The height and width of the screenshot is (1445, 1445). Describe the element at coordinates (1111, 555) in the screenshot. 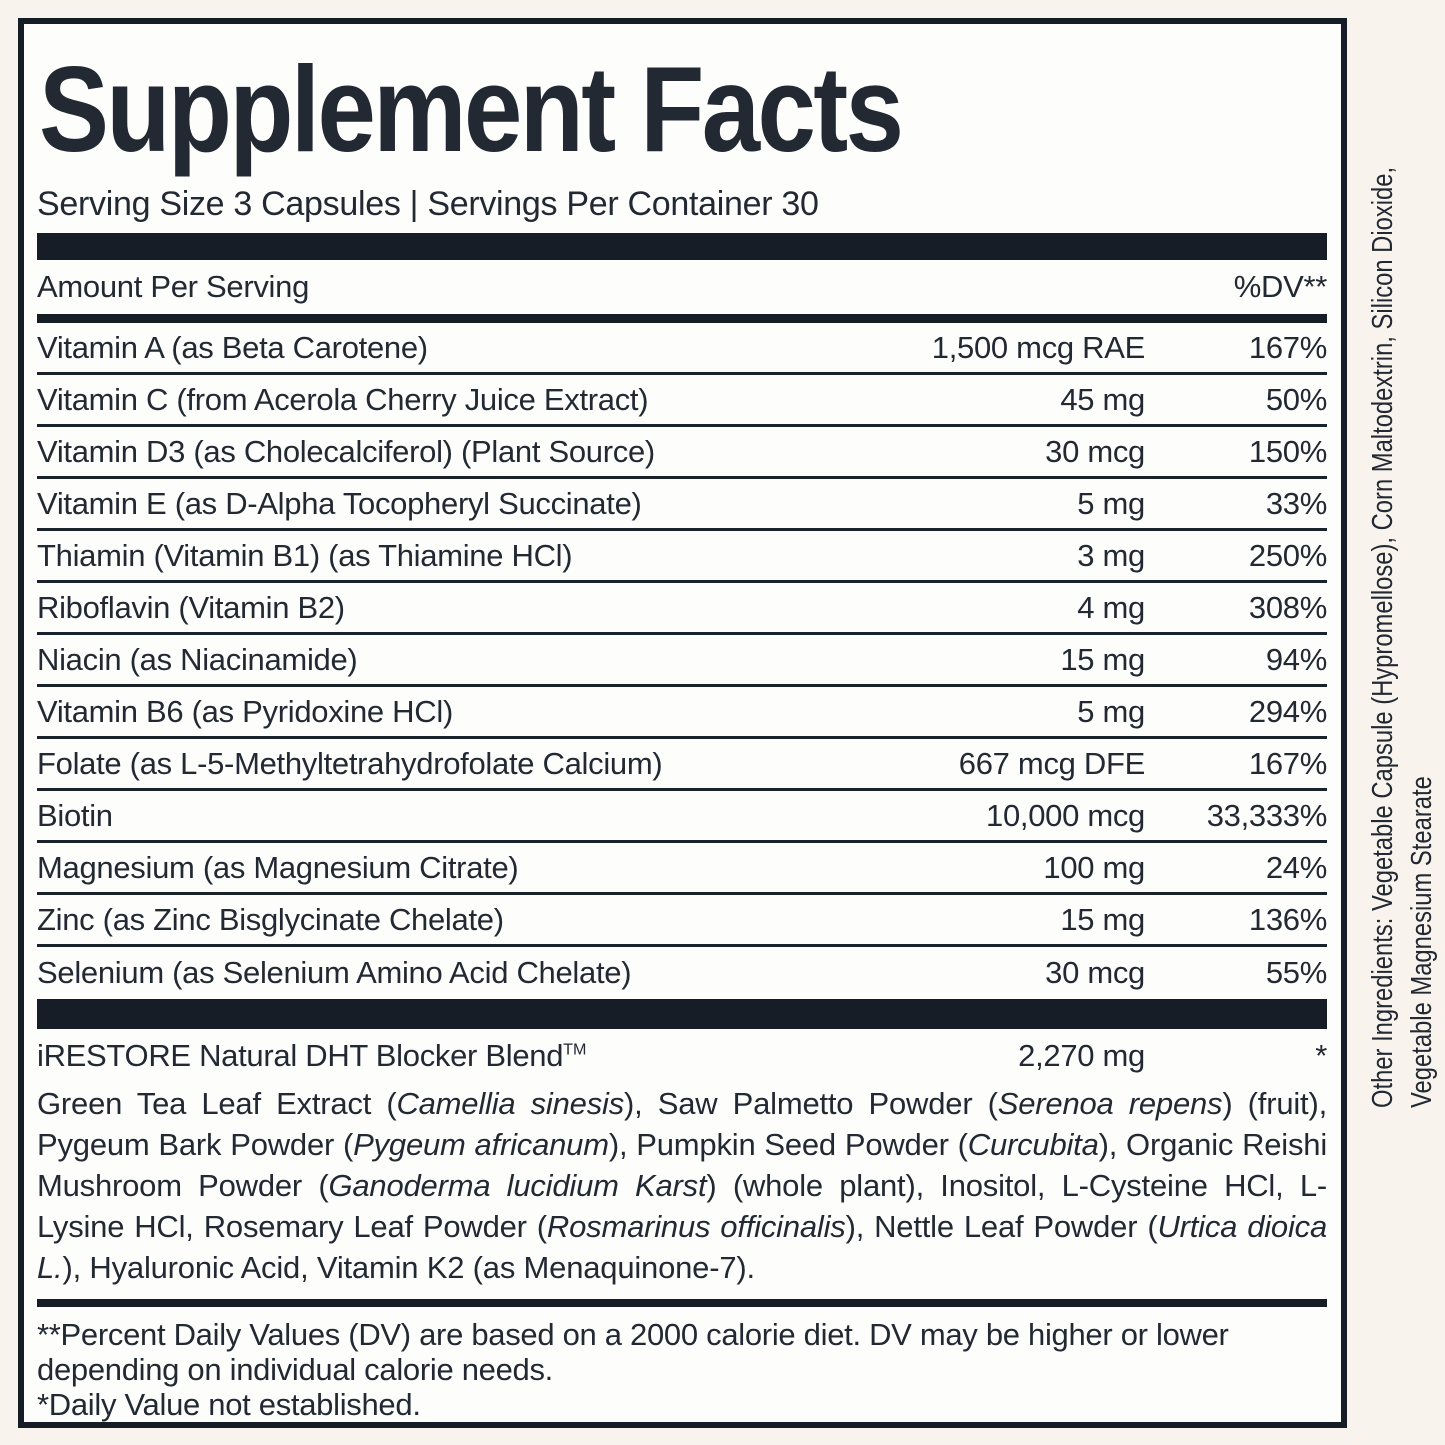

I see `nutrient-amount: 3 mg` at that location.